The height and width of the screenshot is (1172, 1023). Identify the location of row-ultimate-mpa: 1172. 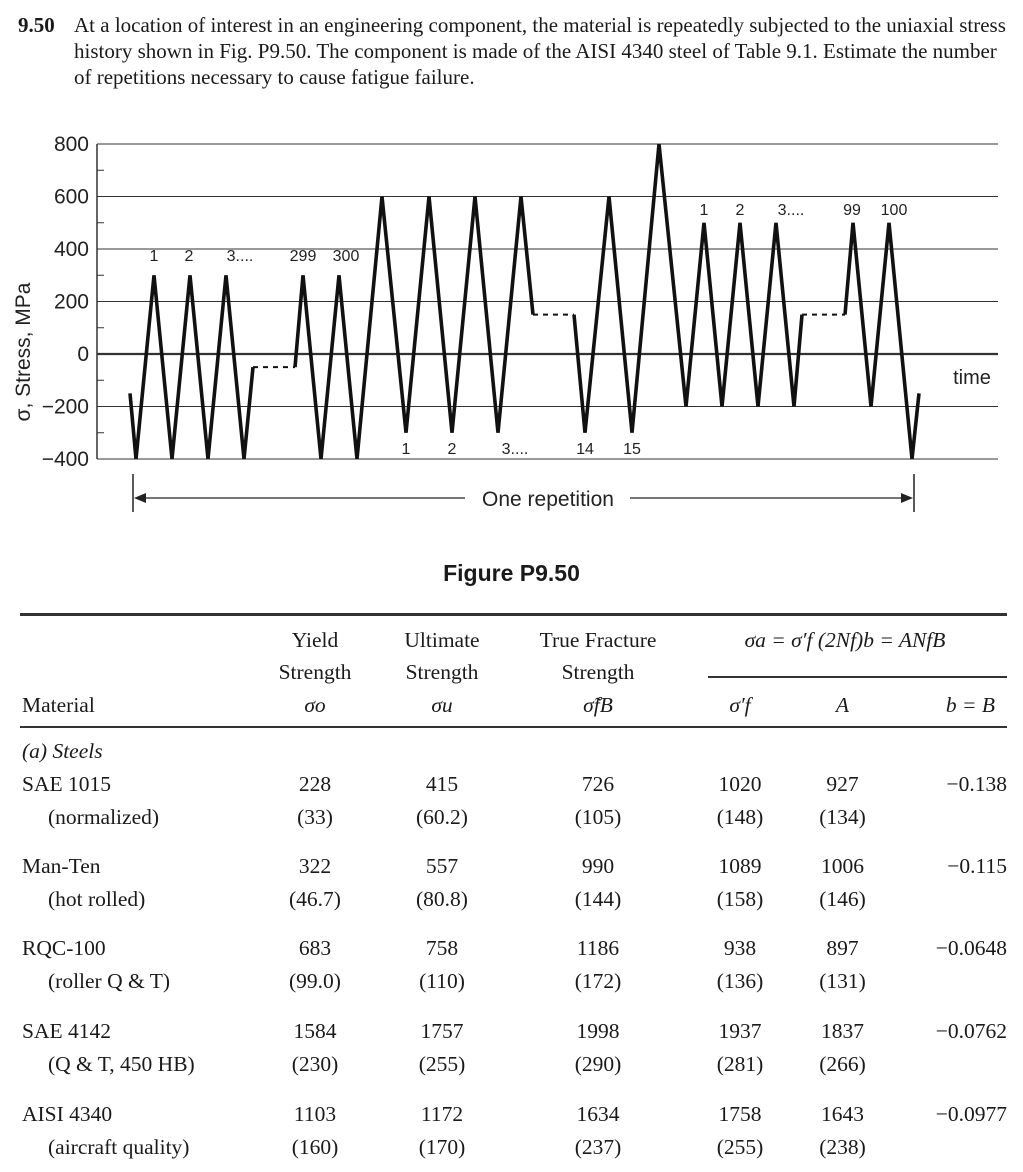
(442, 1114).